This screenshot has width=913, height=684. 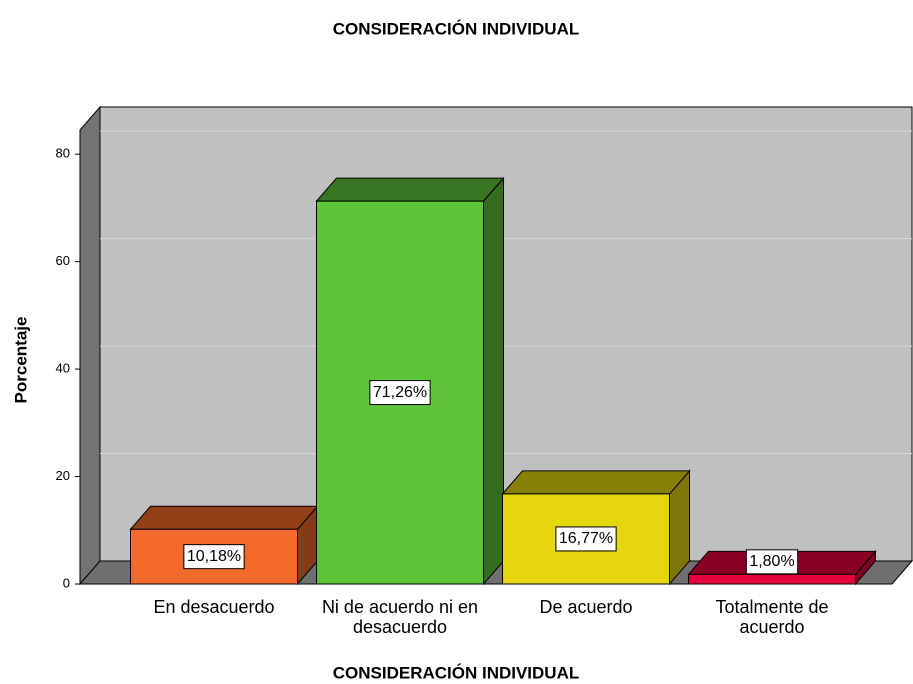 What do you see at coordinates (63, 368) in the screenshot?
I see `y-tick-label: 40` at bounding box center [63, 368].